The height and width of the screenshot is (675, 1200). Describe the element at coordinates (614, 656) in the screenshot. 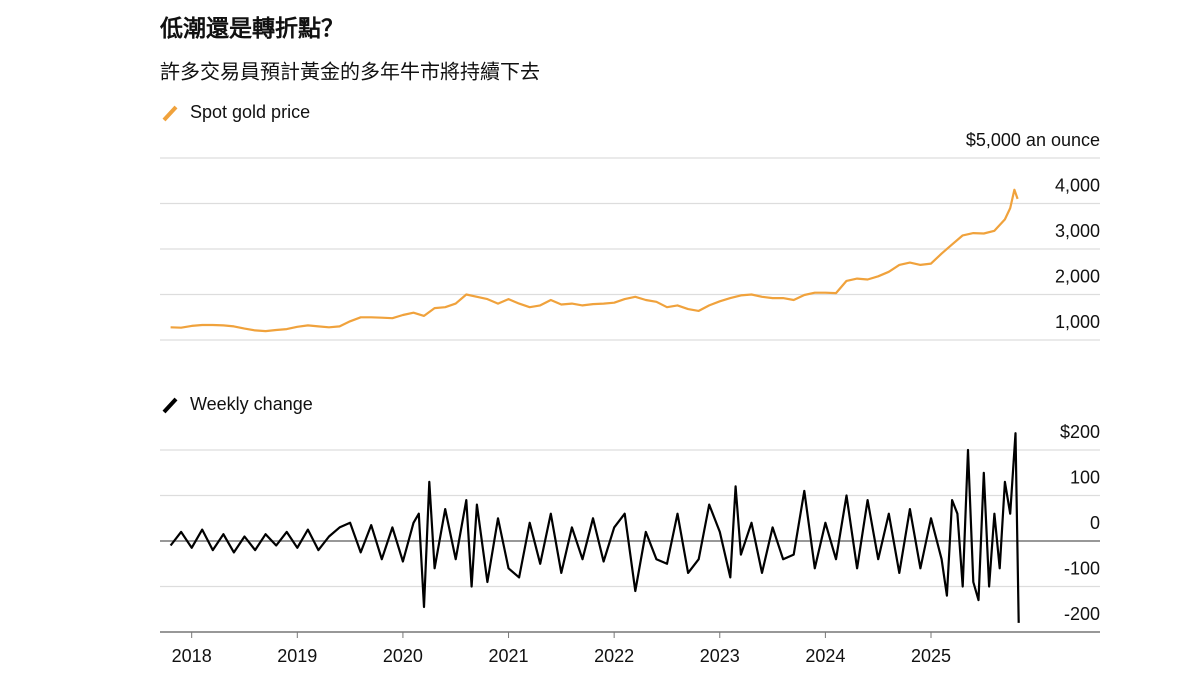

I see `x-tick-label: 2022` at that location.